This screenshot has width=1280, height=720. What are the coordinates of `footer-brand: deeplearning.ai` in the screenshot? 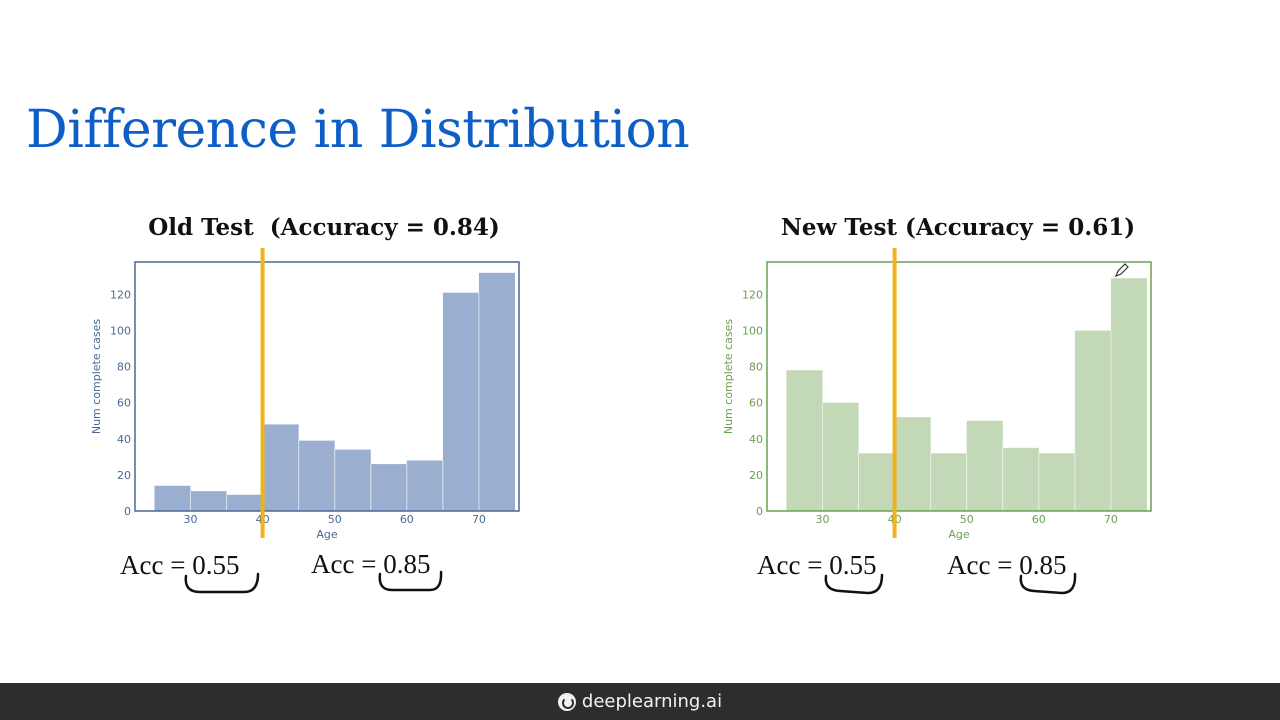 It's located at (652, 701).